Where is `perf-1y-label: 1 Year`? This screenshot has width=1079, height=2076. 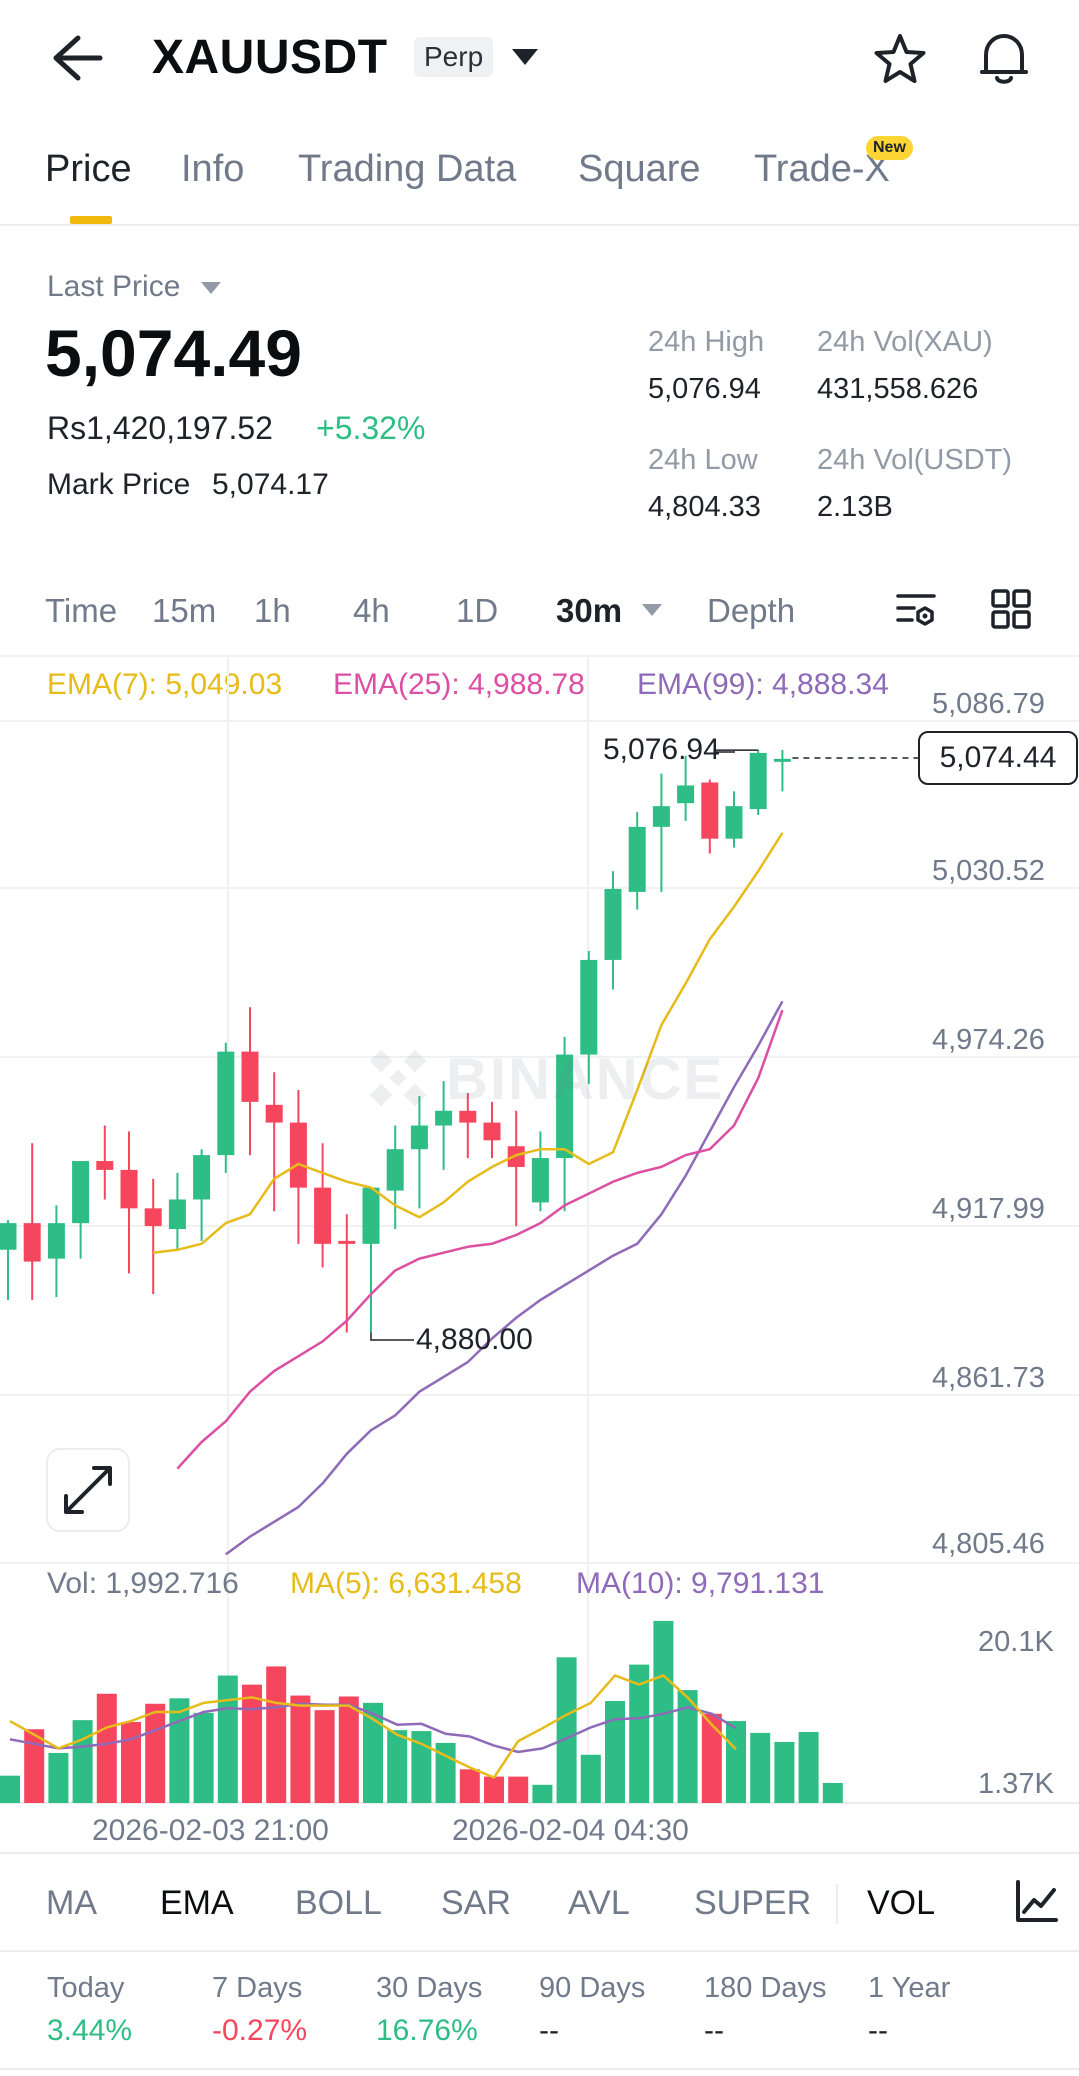 perf-1y-label: 1 Year is located at coordinates (909, 1988).